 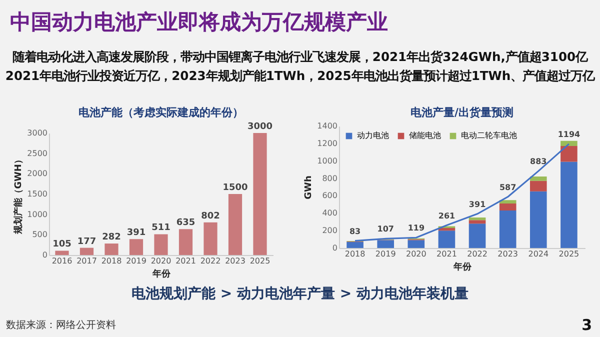 I want to click on data-label: 1194, so click(x=569, y=134).